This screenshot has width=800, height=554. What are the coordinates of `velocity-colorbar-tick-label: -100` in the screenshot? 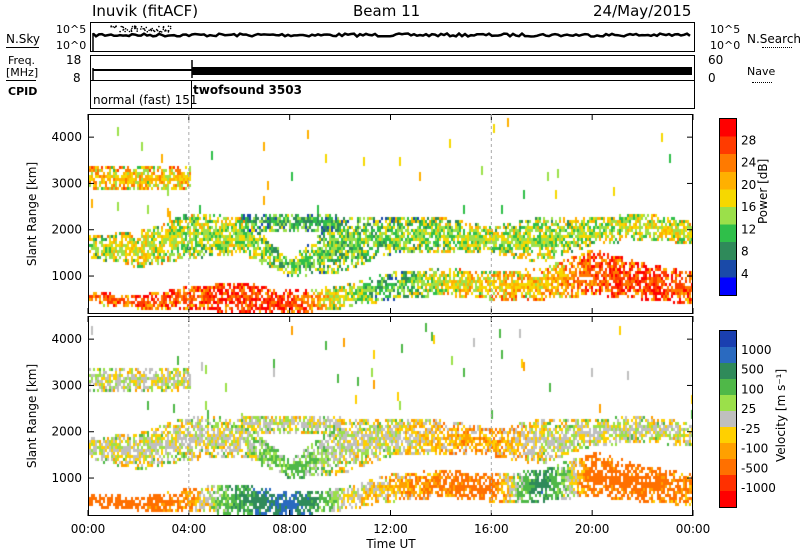 It's located at (754, 449).